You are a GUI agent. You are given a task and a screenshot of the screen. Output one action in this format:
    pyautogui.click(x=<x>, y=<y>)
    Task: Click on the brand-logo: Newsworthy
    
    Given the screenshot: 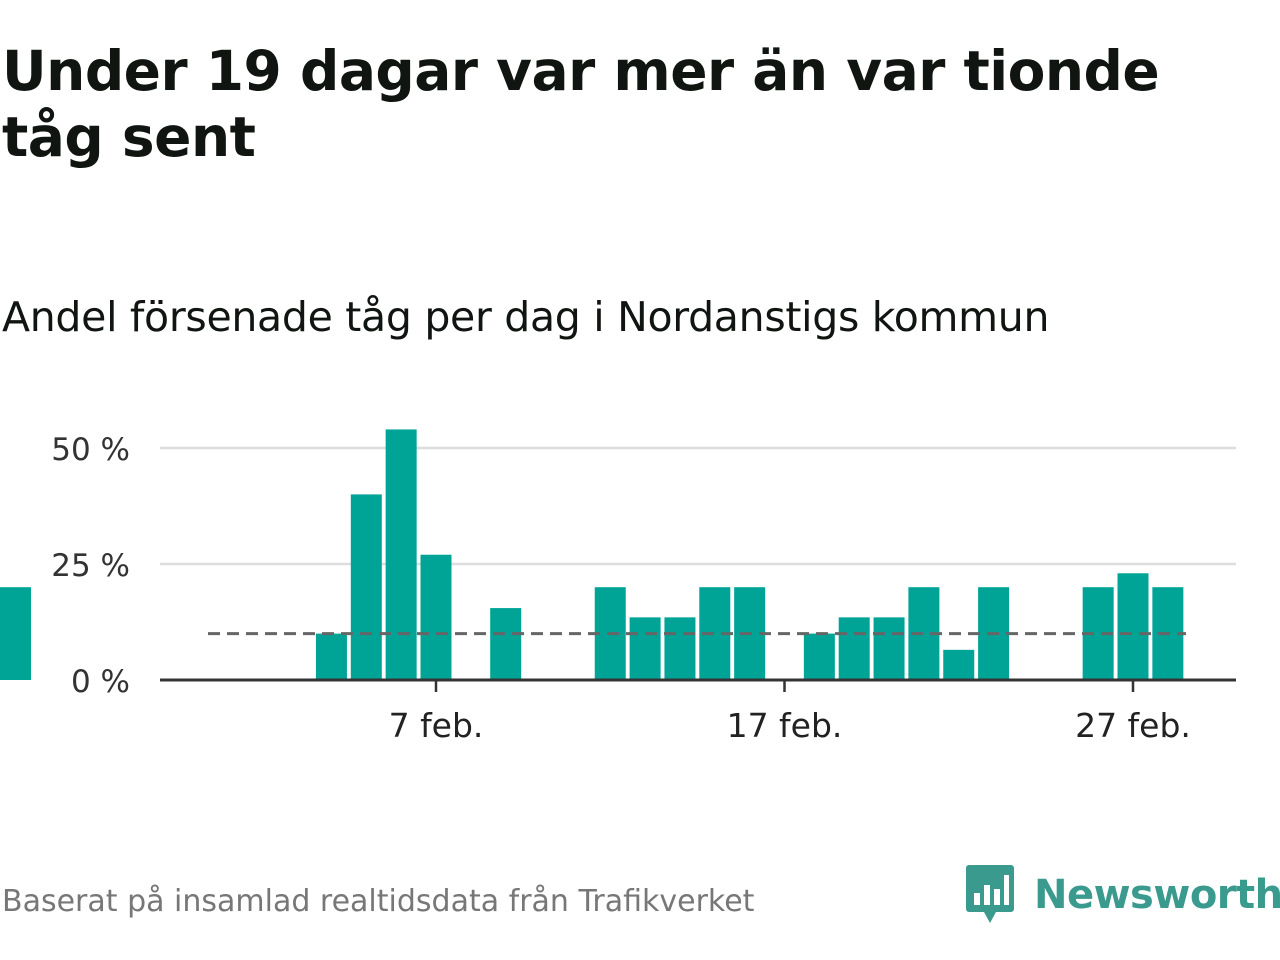 What is the action you would take?
    pyautogui.click(x=1123, y=895)
    